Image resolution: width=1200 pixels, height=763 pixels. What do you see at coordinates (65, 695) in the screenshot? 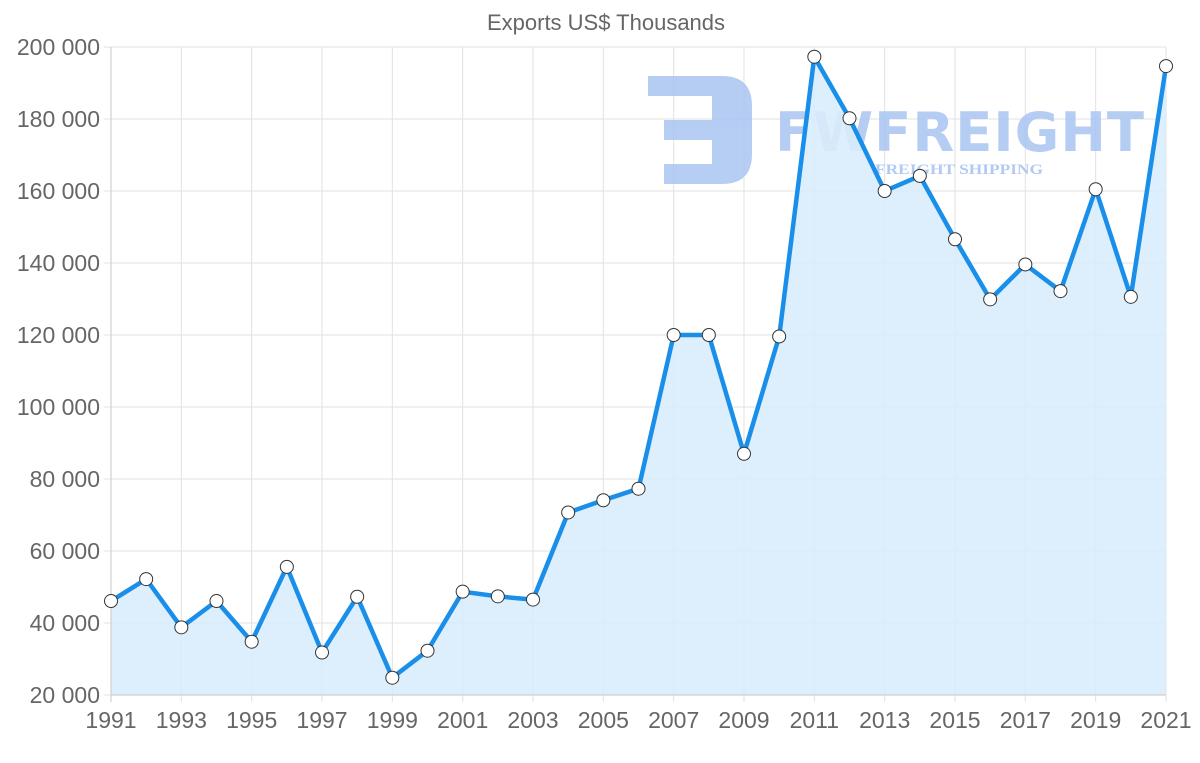
I see `y-tick-label: 20 000` at bounding box center [65, 695].